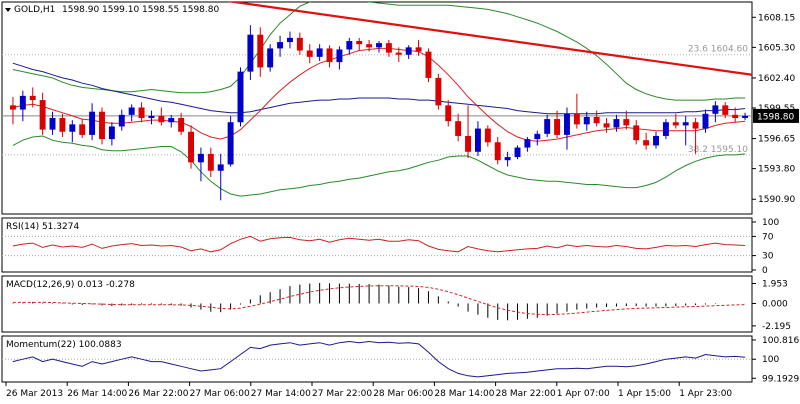 The image size is (800, 404). I want to click on momentum-title: Momentum(22) 100.0883, so click(64, 345).